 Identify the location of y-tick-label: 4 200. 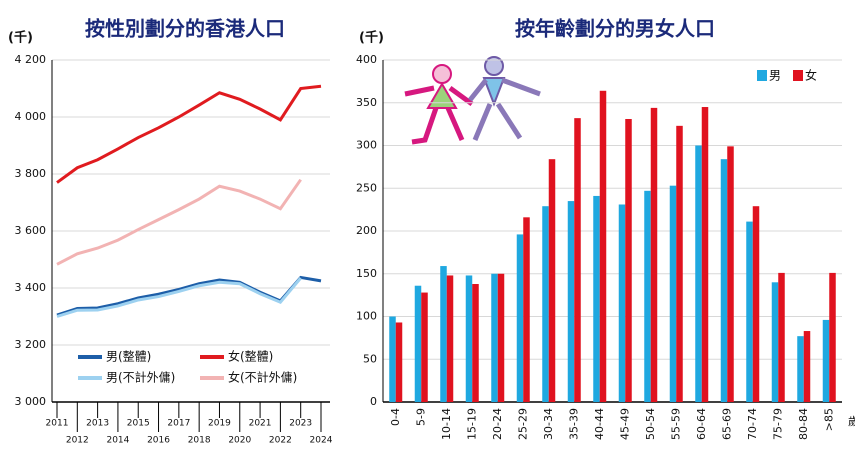
(31, 59).